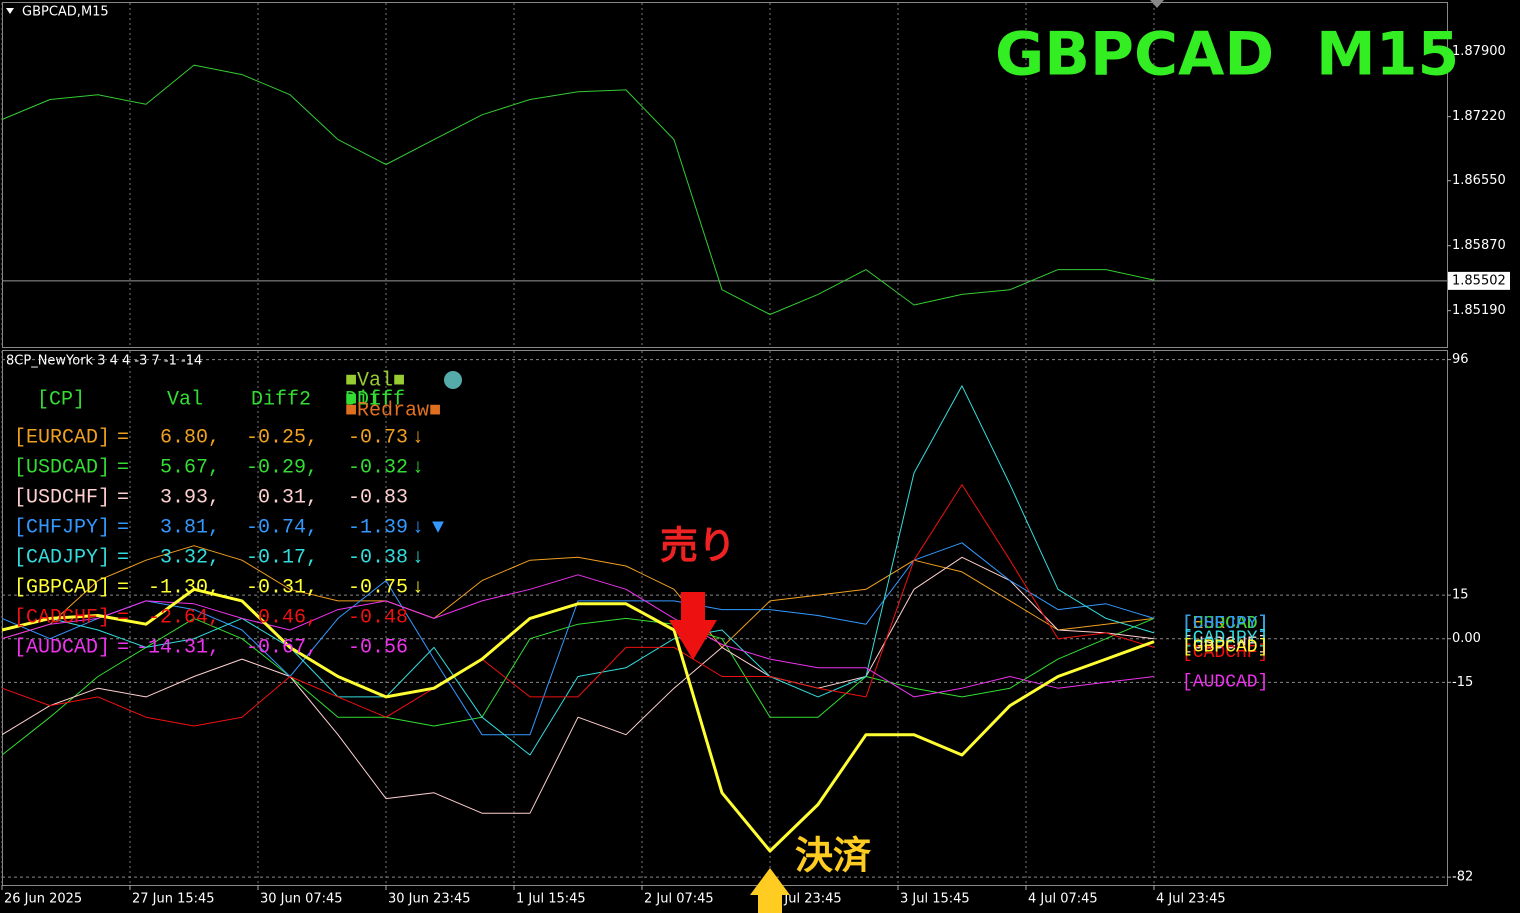  Describe the element at coordinates (184, 587) in the screenshot. I see `table-cell: -1.30,` at that location.